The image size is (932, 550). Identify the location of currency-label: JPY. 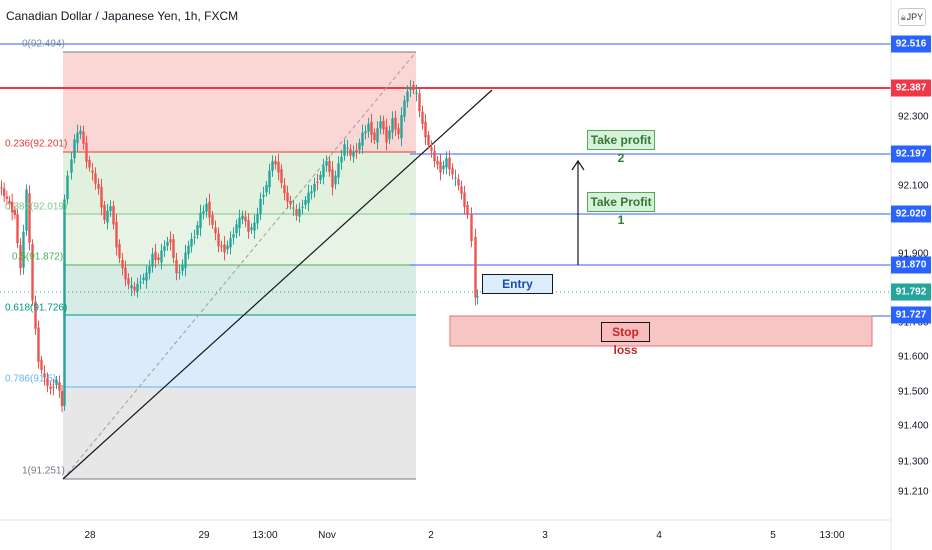
(915, 17).